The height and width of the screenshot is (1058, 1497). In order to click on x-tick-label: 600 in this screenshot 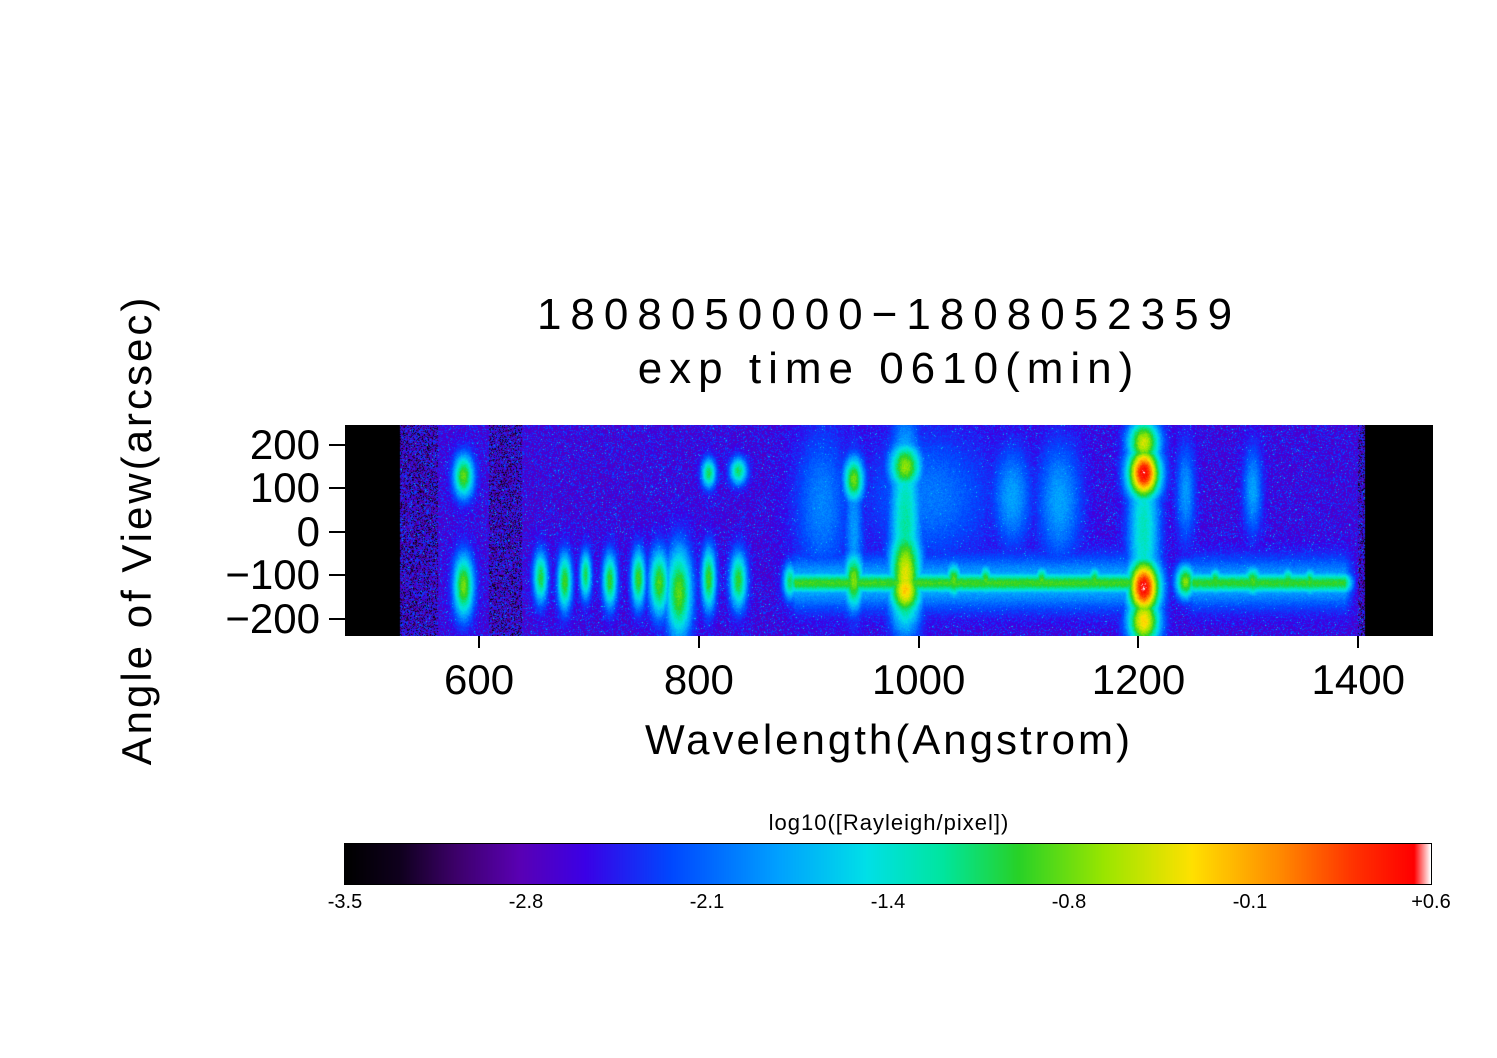, I will do `click(479, 679)`.